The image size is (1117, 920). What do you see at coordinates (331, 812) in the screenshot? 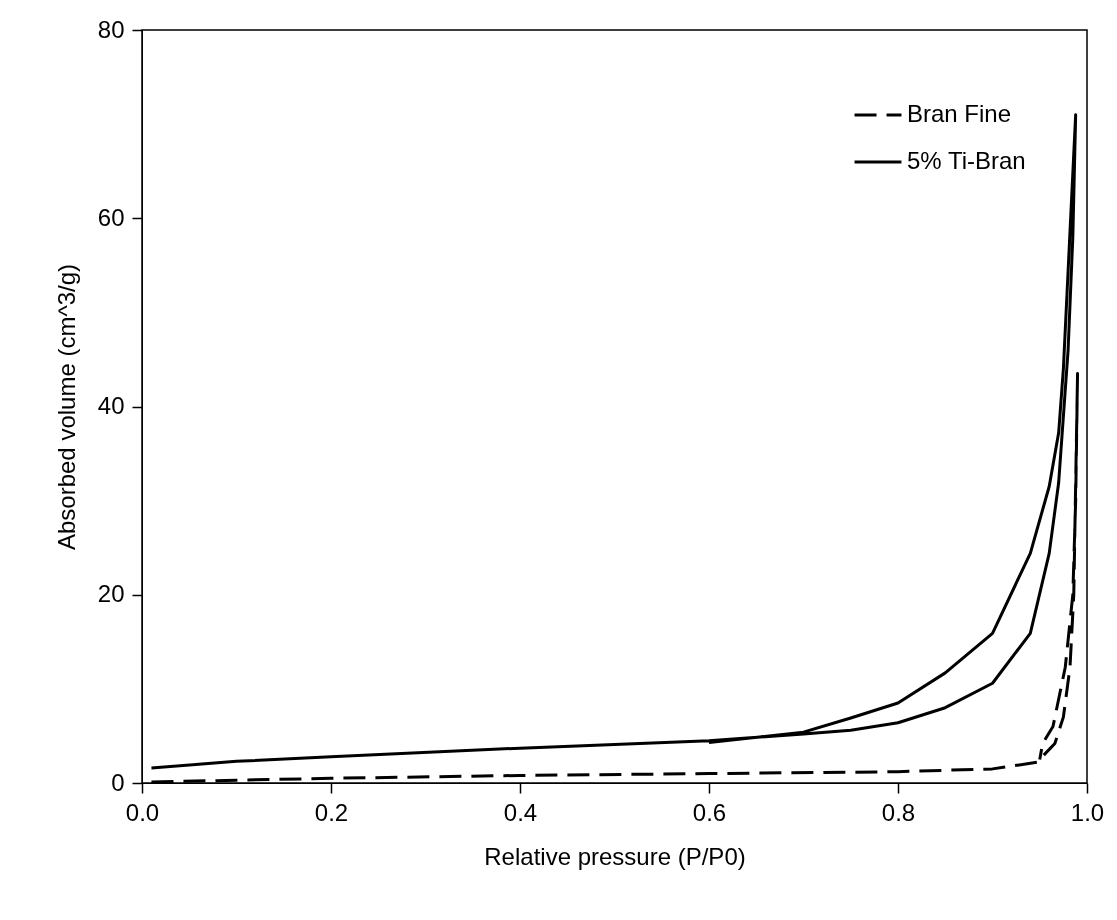
I see `x-tick-label: 0.2` at bounding box center [331, 812].